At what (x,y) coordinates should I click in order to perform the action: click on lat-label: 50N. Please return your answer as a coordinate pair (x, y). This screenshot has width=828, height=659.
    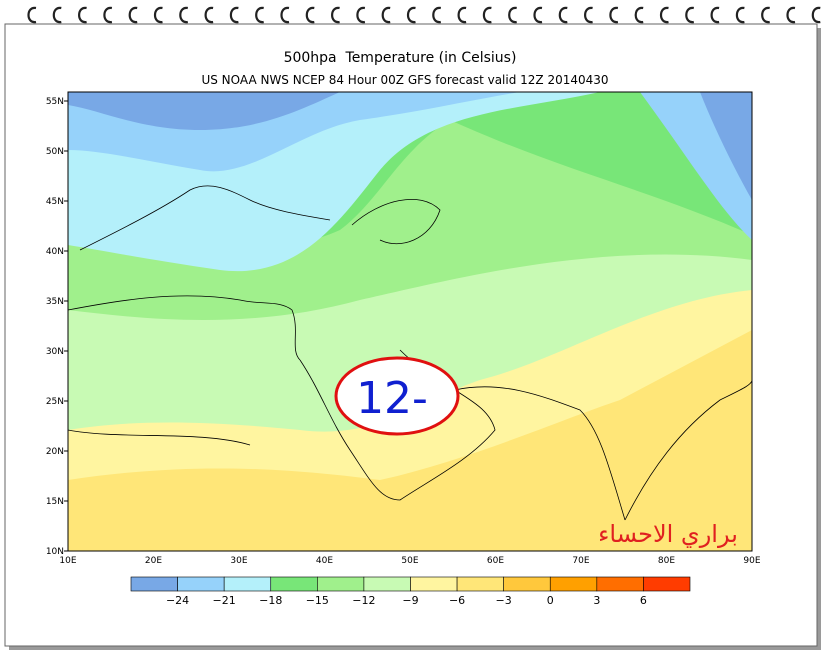
    Looking at the image, I should click on (55, 152).